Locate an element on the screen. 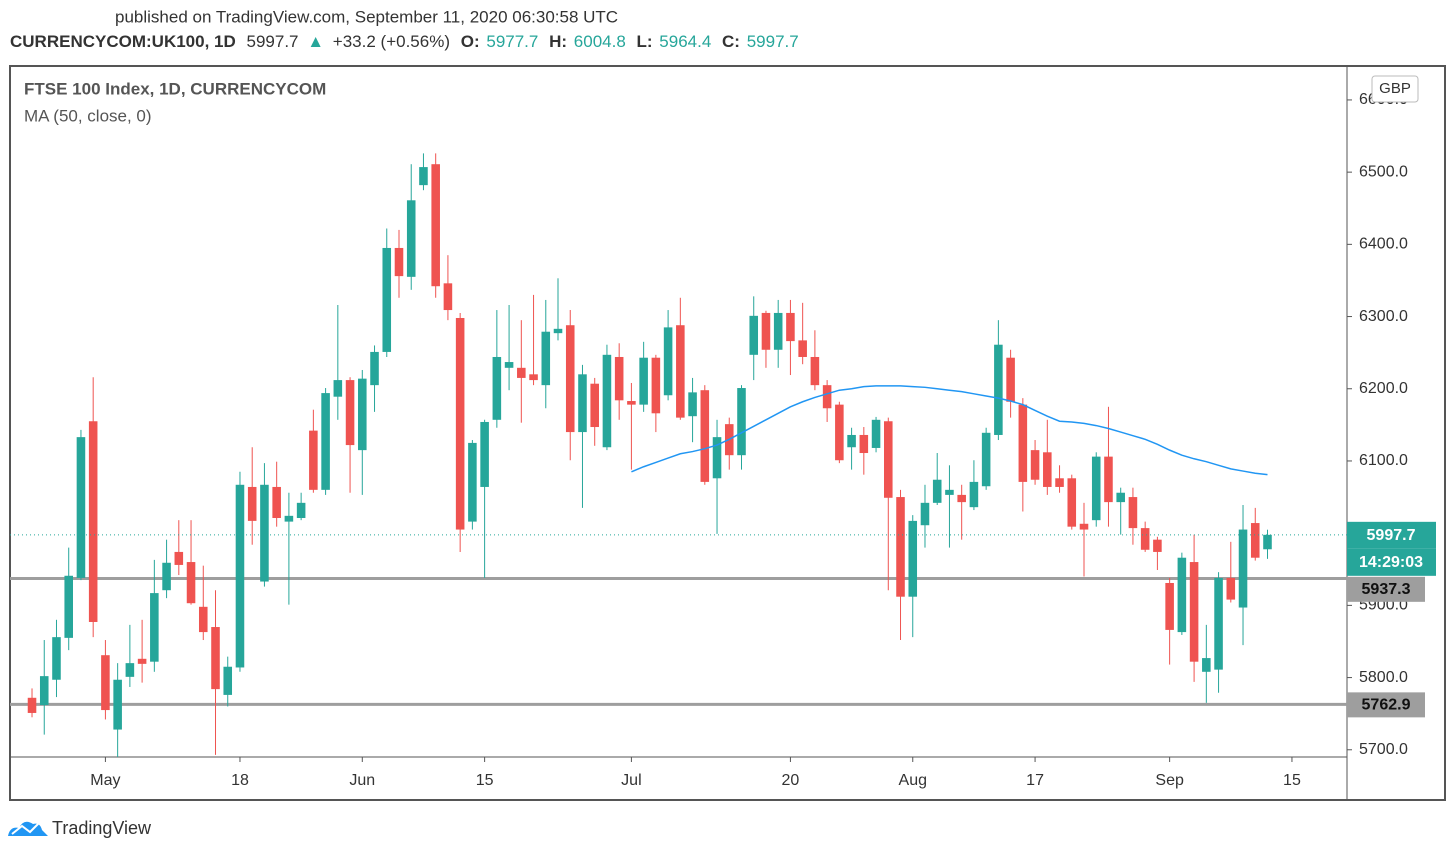 This screenshot has height=856, width=1454. high-value: 6004.8 is located at coordinates (600, 41).